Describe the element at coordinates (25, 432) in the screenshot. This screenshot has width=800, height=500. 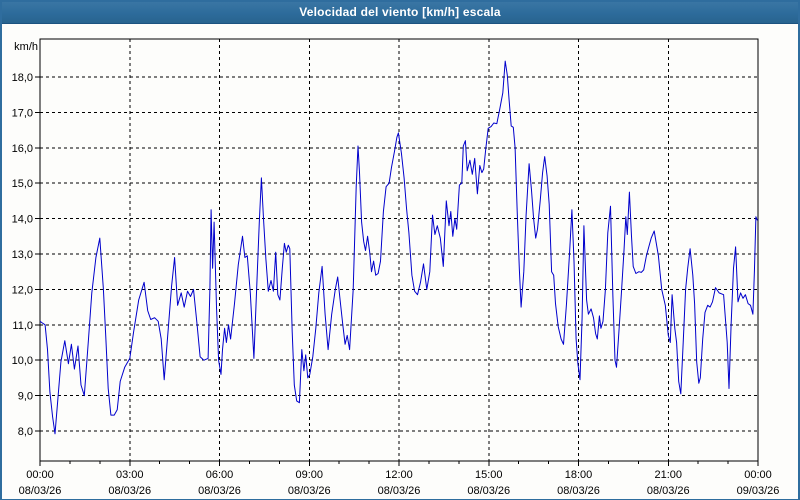
I see `y-tick-label: 8,0` at that location.